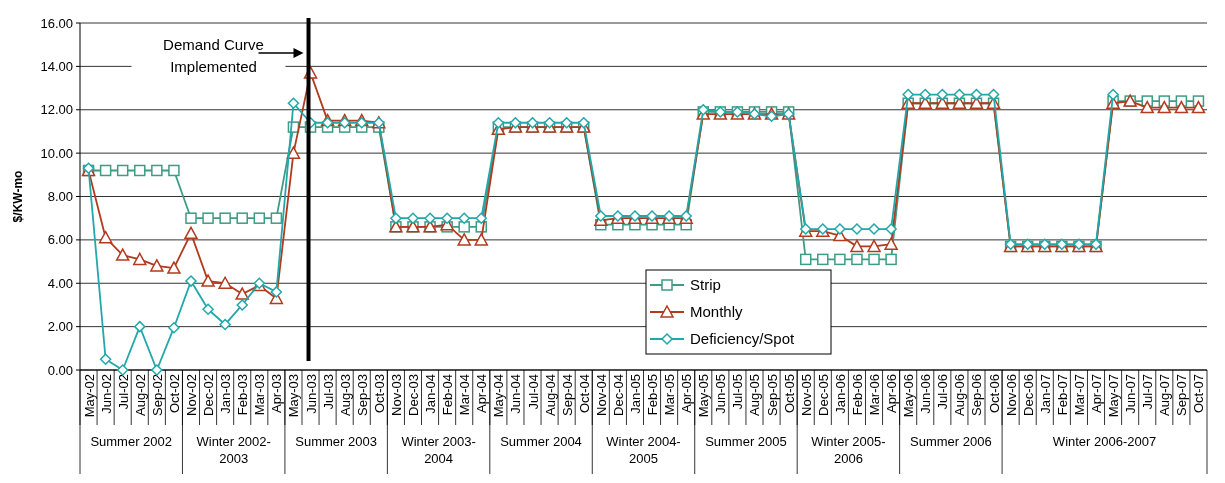  Describe the element at coordinates (56, 66) in the screenshot. I see `y-tick-label: 14.00` at that location.